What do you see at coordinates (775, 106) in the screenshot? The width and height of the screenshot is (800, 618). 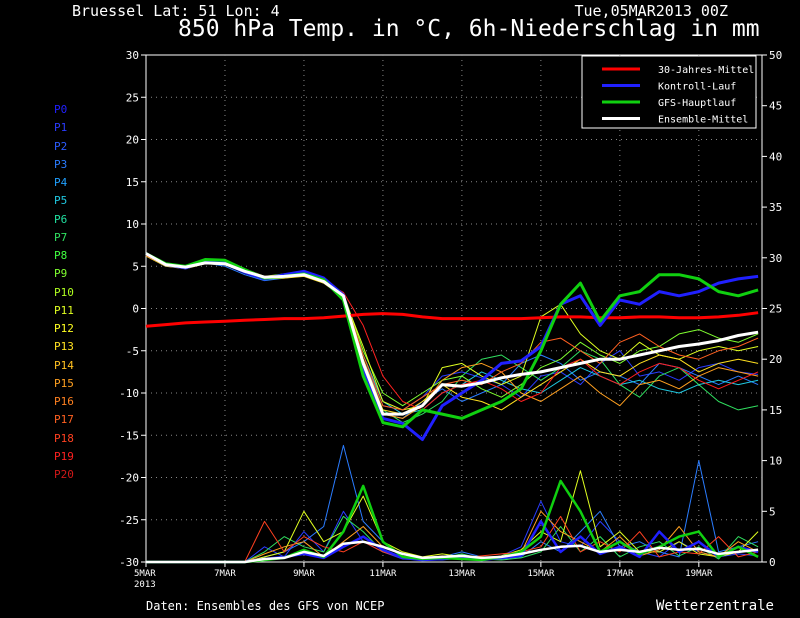 I see `precip-tick-label: 45` at bounding box center [775, 106].